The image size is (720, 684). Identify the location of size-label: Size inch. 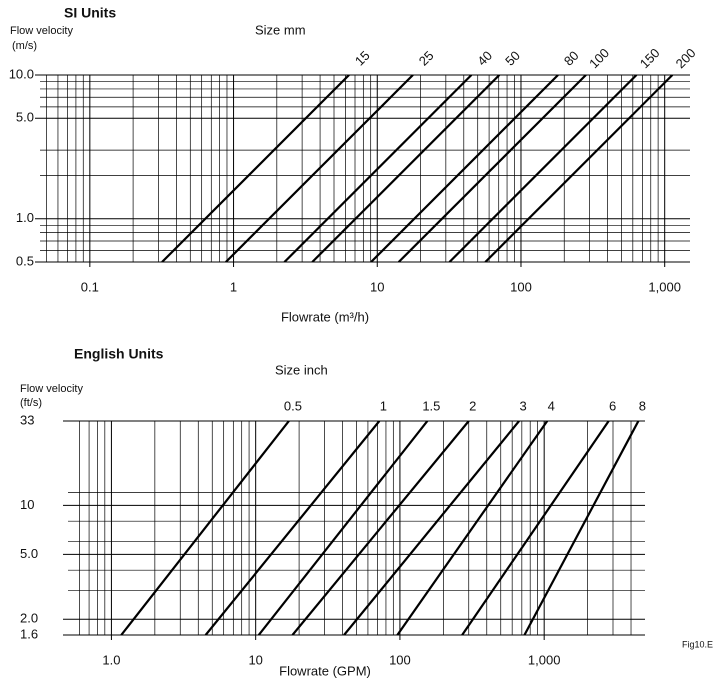
(301, 369).